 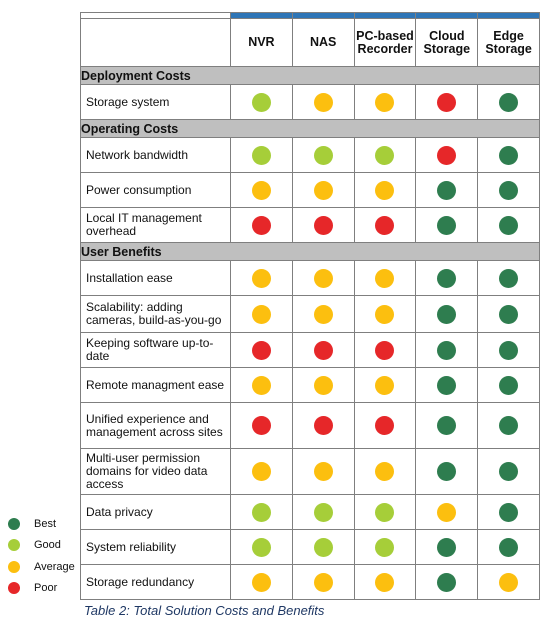 I want to click on table-row: System reliability, so click(x=310, y=547).